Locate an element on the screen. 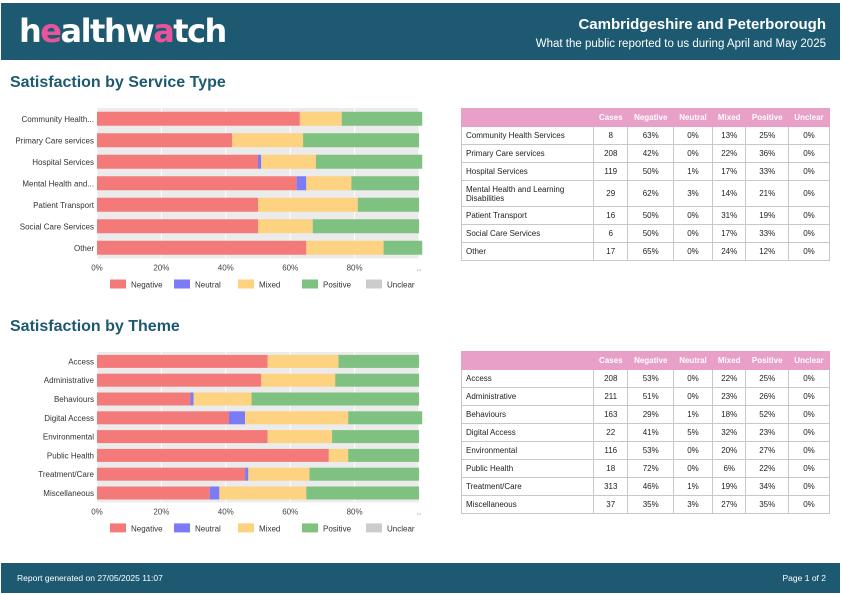  table-cell: 53% is located at coordinates (650, 378).